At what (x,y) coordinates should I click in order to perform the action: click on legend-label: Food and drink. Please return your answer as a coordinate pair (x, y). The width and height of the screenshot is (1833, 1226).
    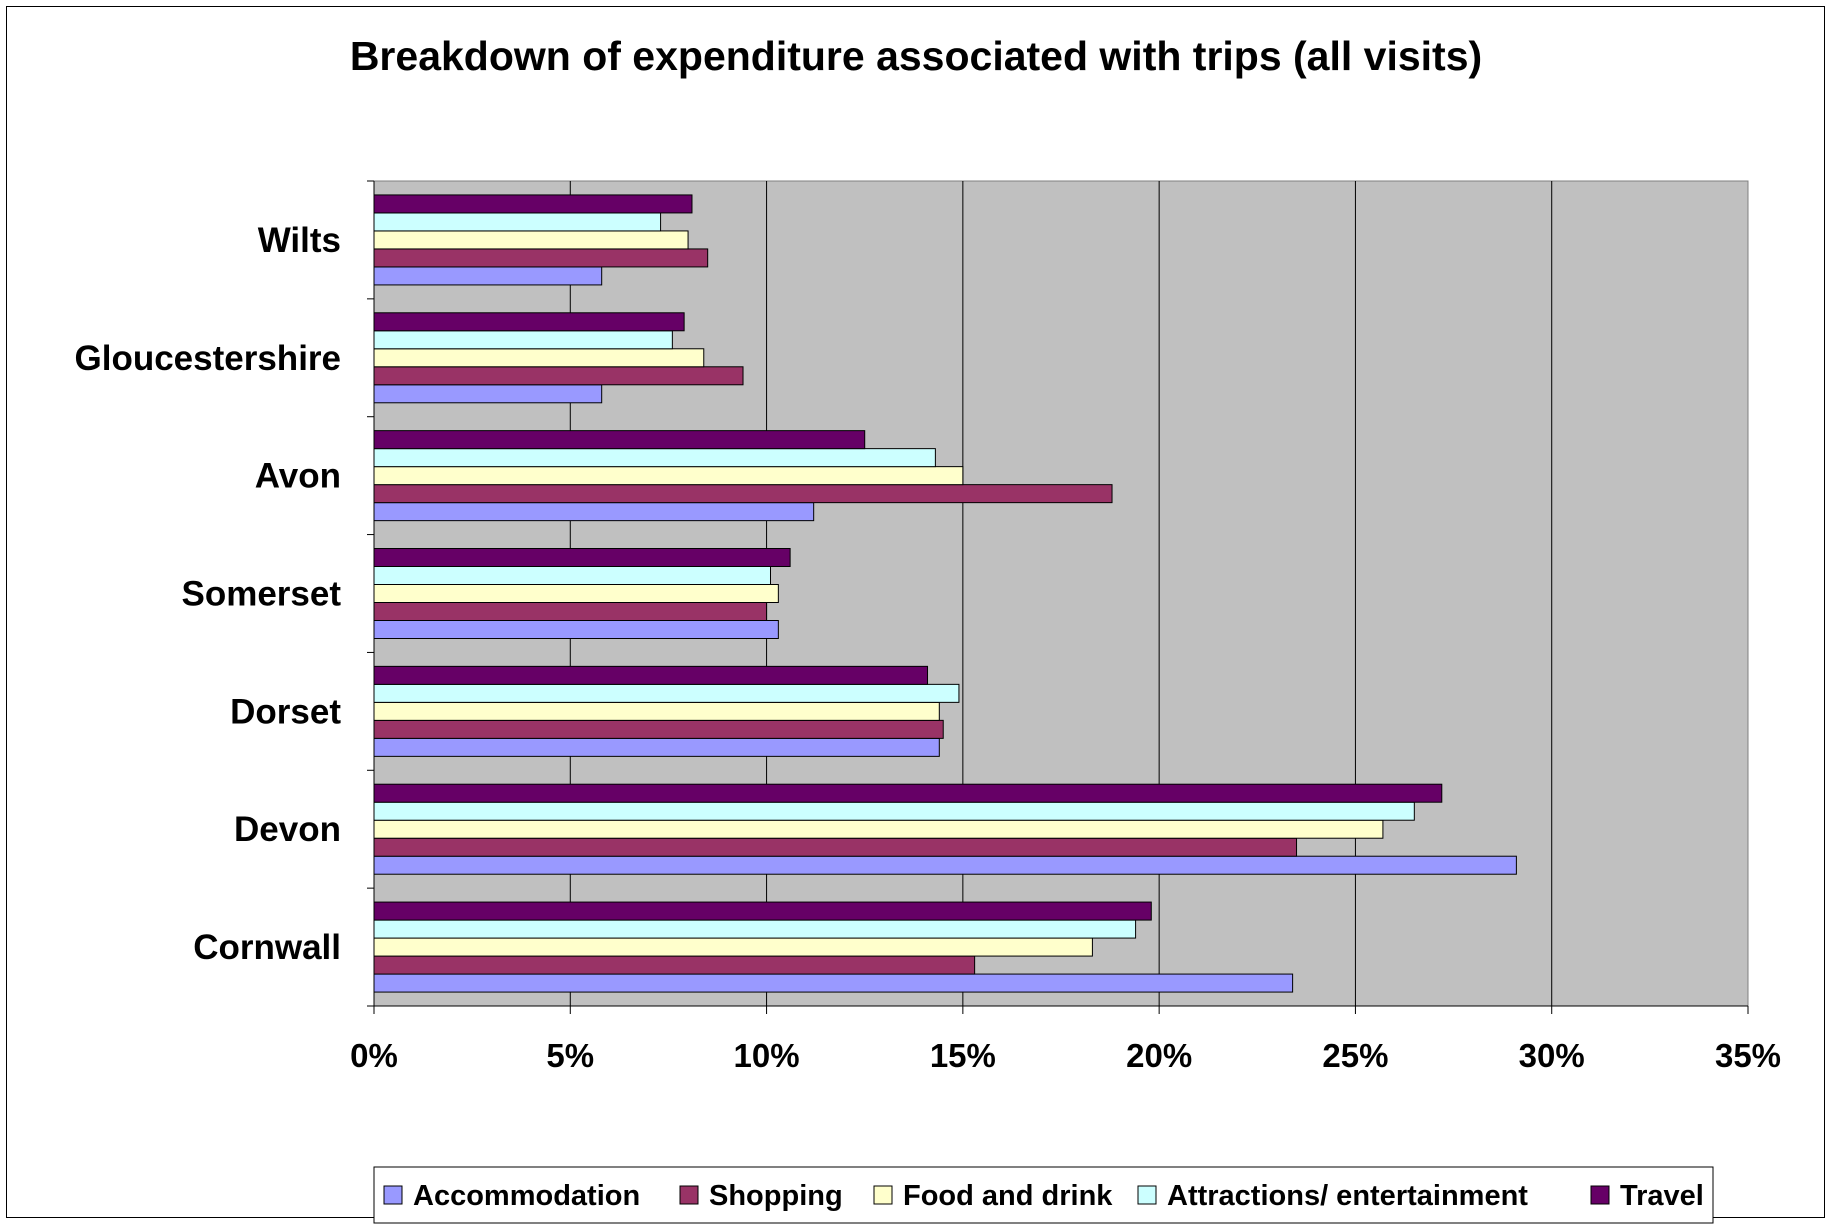
    Looking at the image, I should click on (1008, 1196).